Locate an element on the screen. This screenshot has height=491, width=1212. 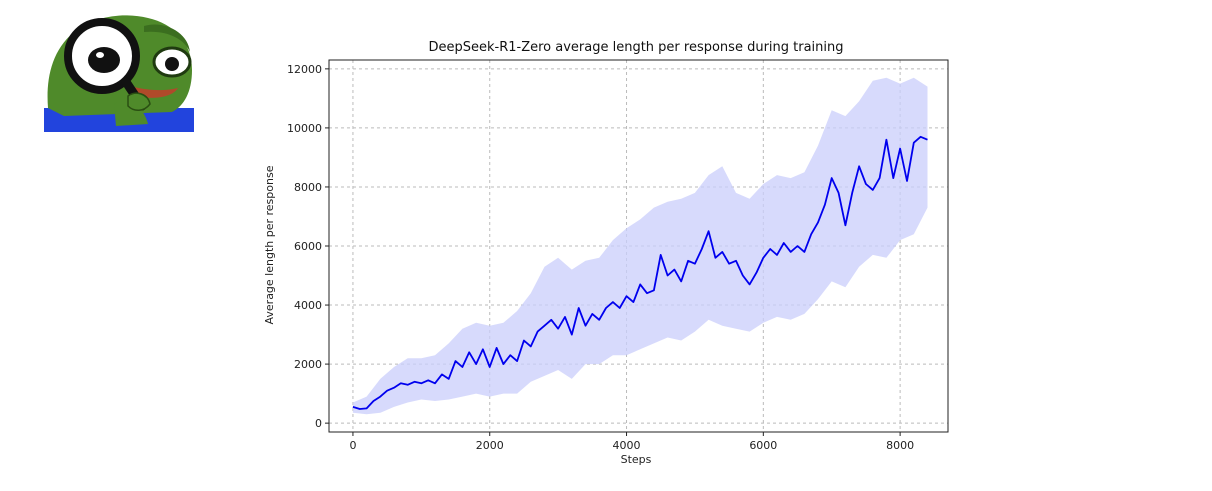
x-tick-label: 6000 is located at coordinates (763, 445).